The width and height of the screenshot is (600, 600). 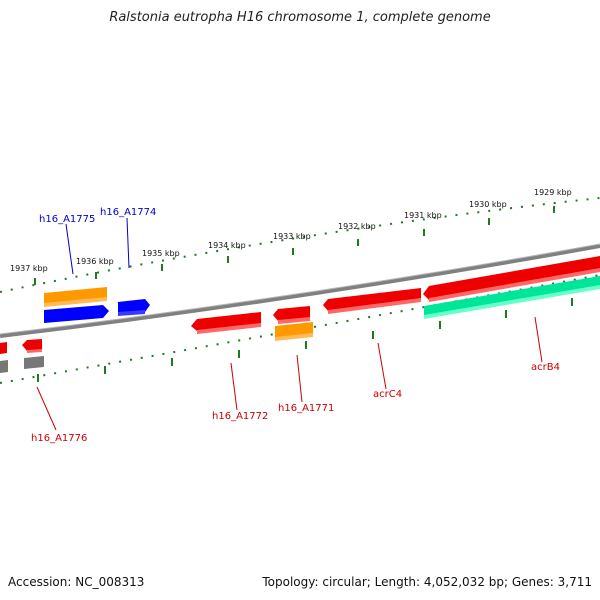 I want to click on label-acrC4: acrC4, so click(x=387, y=394).